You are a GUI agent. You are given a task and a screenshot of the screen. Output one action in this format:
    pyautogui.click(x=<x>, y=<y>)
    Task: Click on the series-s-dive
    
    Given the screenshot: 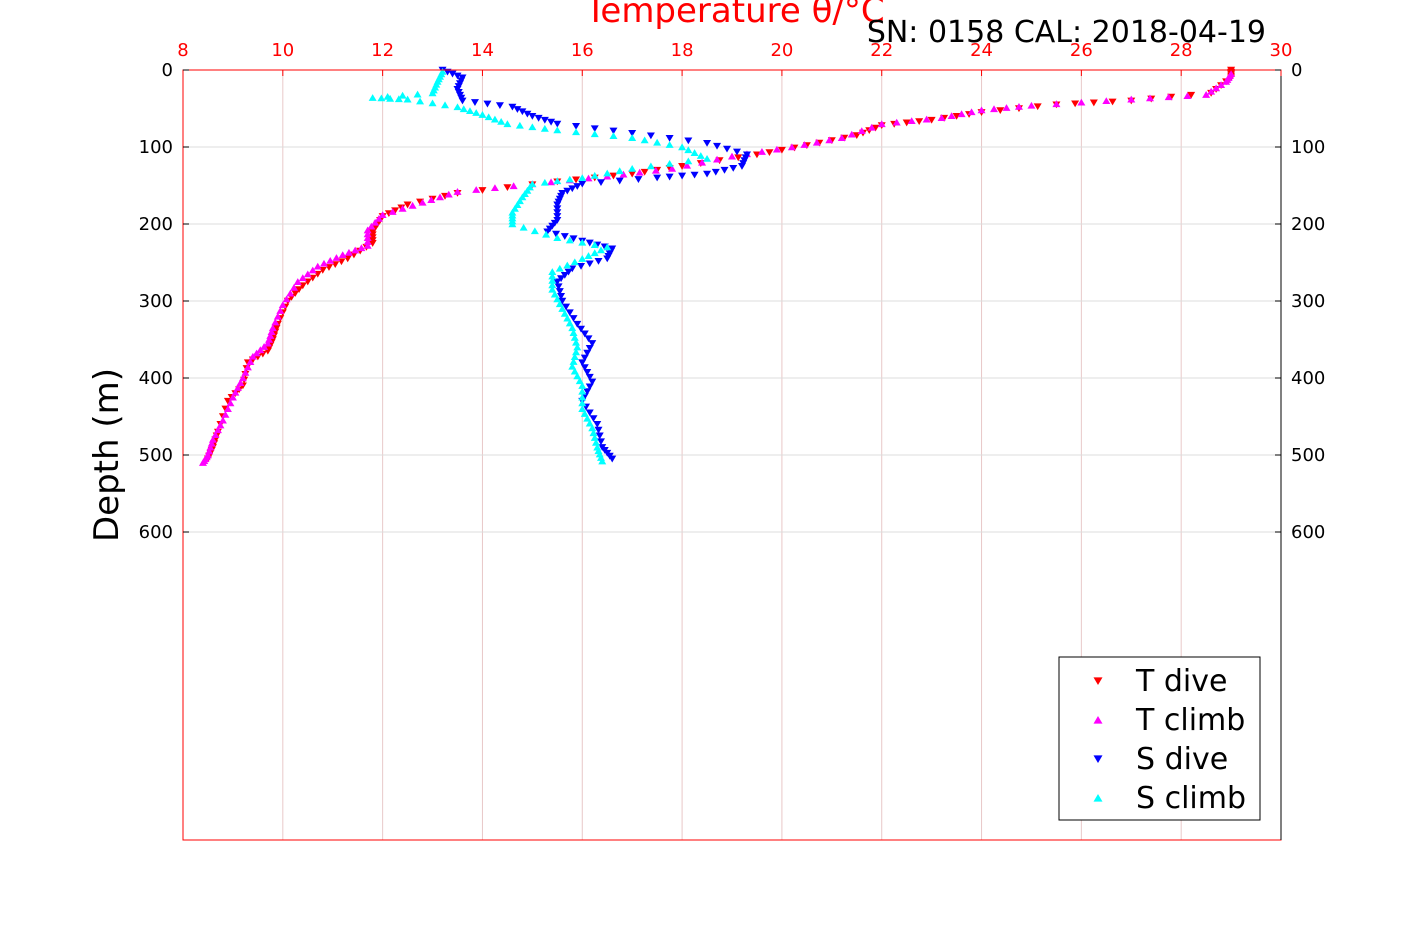 What is the action you would take?
    pyautogui.click(x=594, y=264)
    